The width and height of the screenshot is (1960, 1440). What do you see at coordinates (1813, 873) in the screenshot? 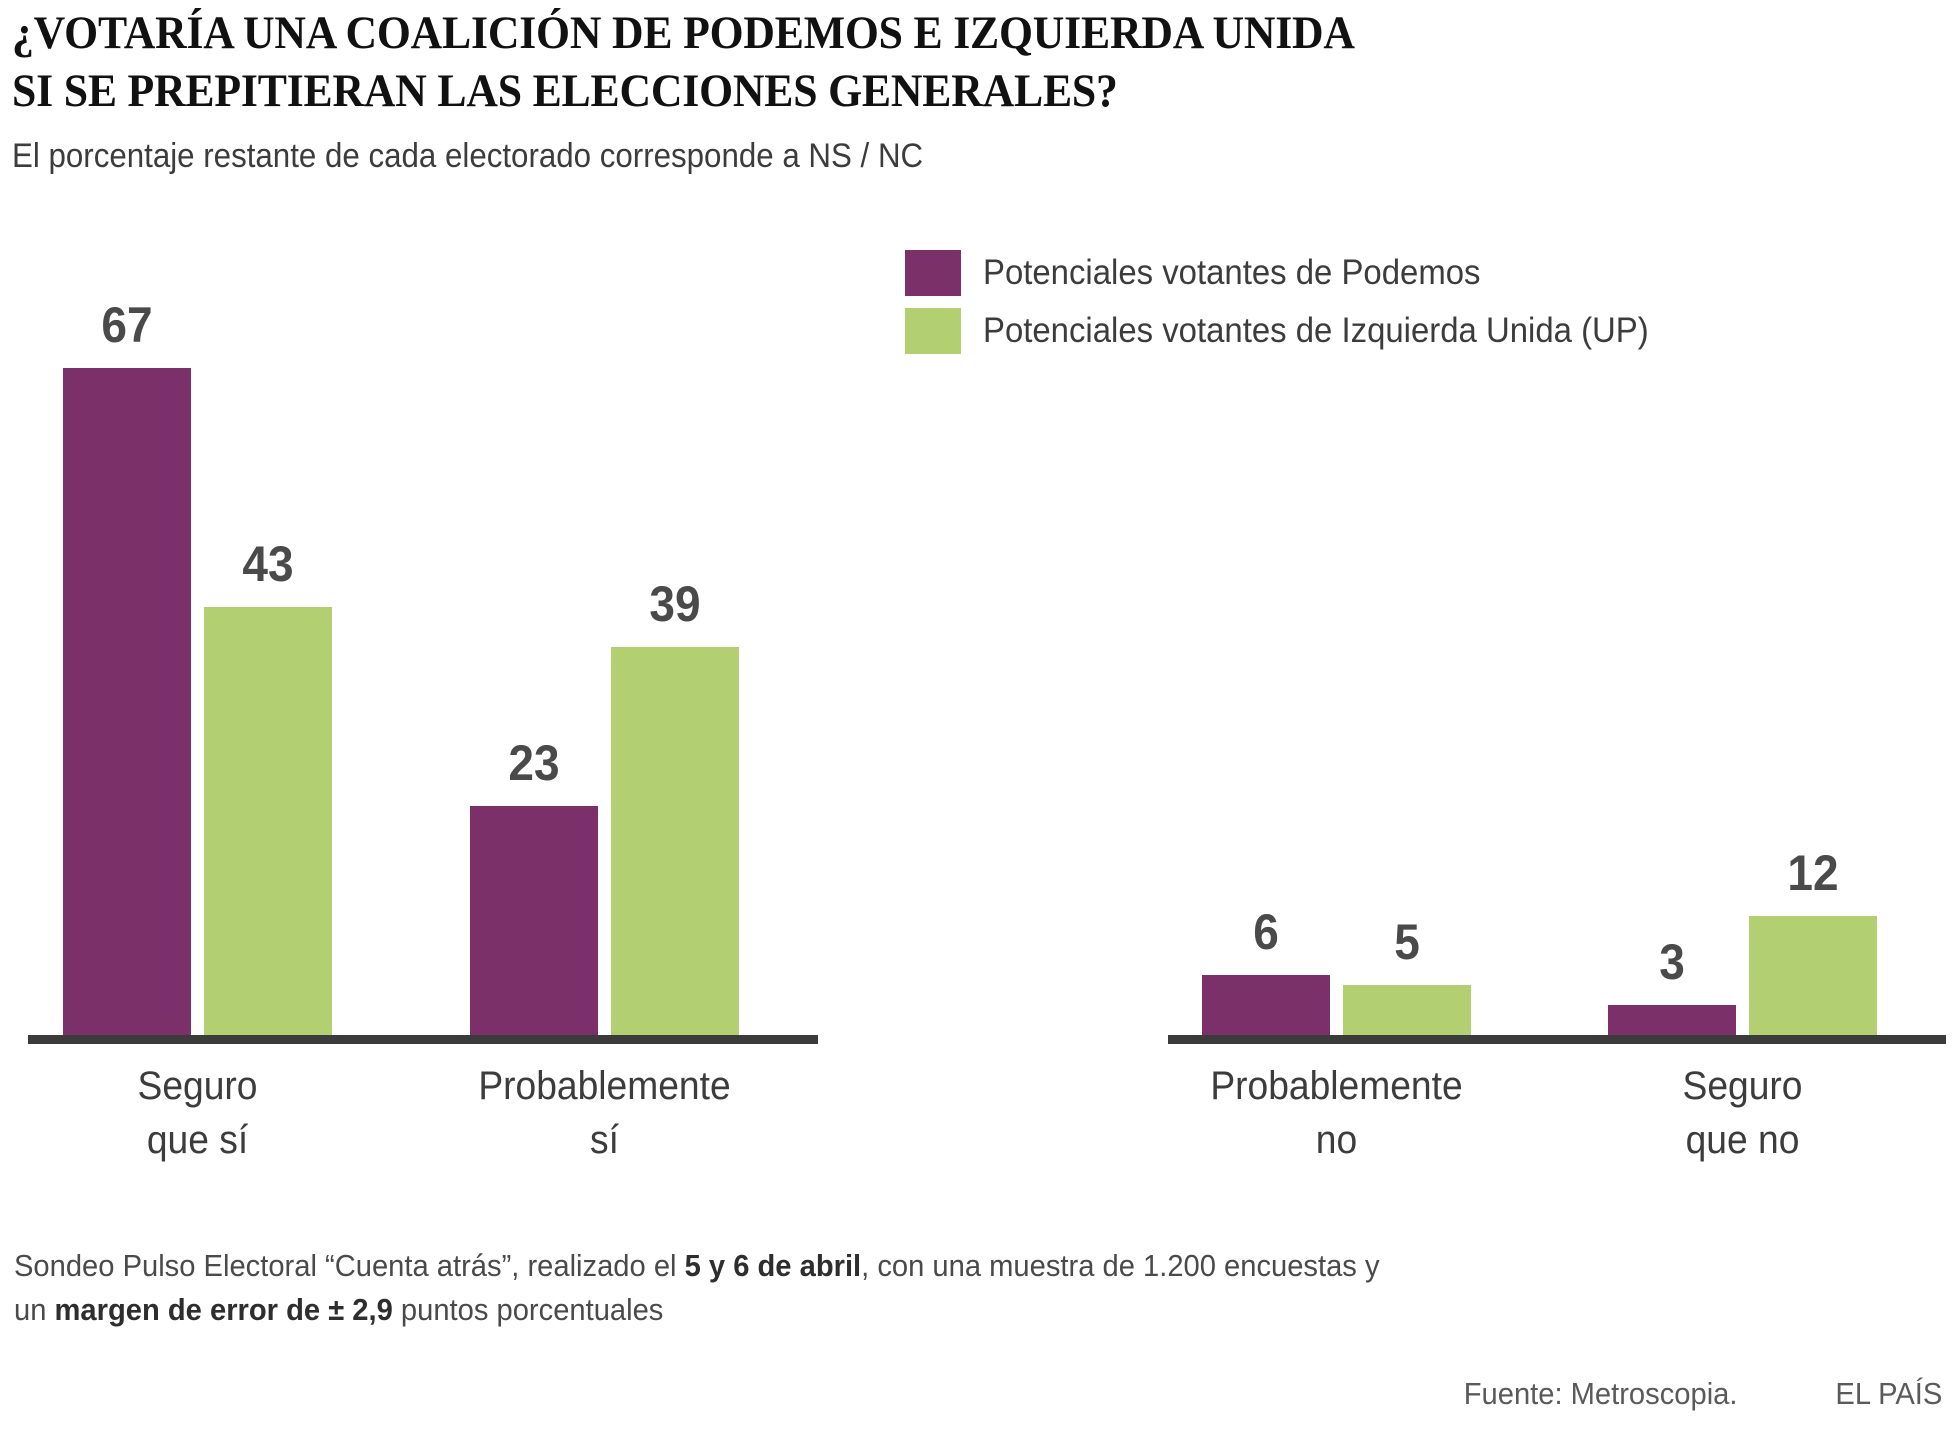
I see `bar-value-label: 12` at bounding box center [1813, 873].